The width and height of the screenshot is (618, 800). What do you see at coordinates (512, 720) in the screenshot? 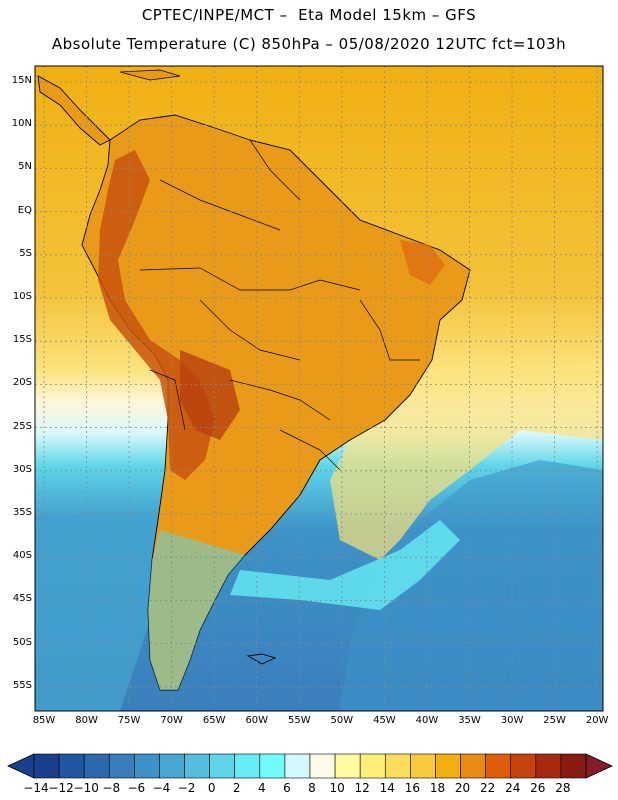
I see `lon-label: 30W` at bounding box center [512, 720].